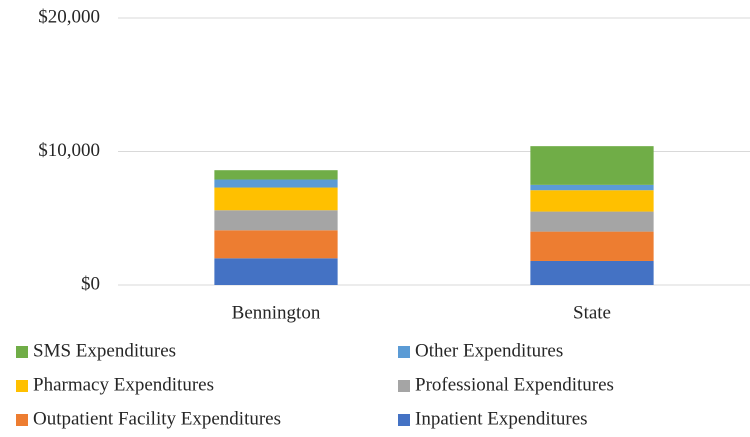 The width and height of the screenshot is (750, 437). What do you see at coordinates (514, 384) in the screenshot?
I see `legend-label: Professional Expenditures` at bounding box center [514, 384].